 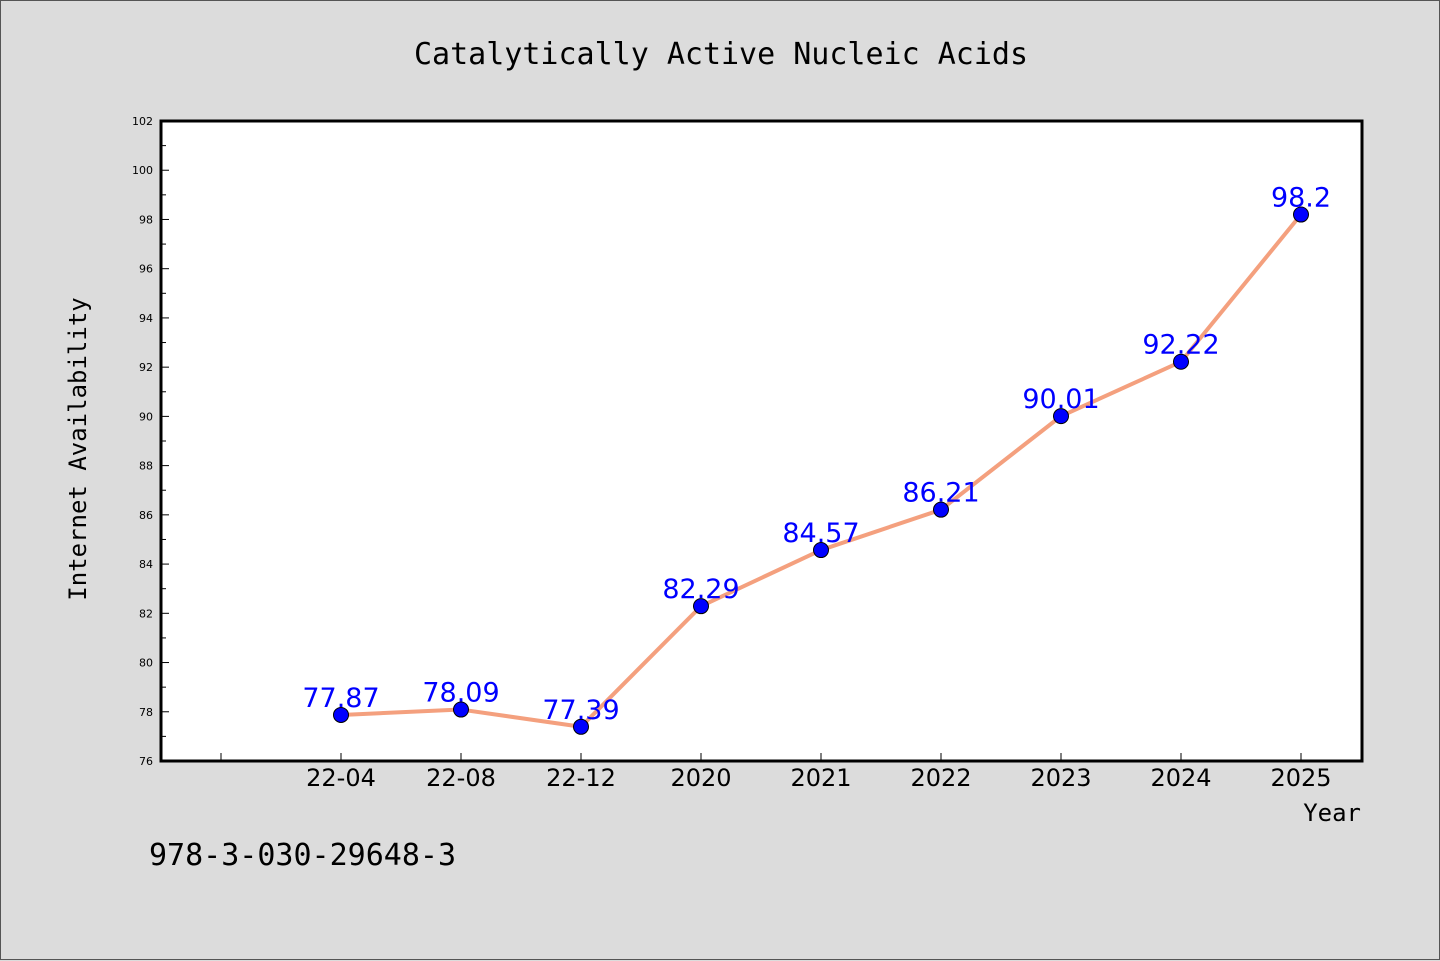 I want to click on y-tick-label: 78, so click(x=146, y=712).